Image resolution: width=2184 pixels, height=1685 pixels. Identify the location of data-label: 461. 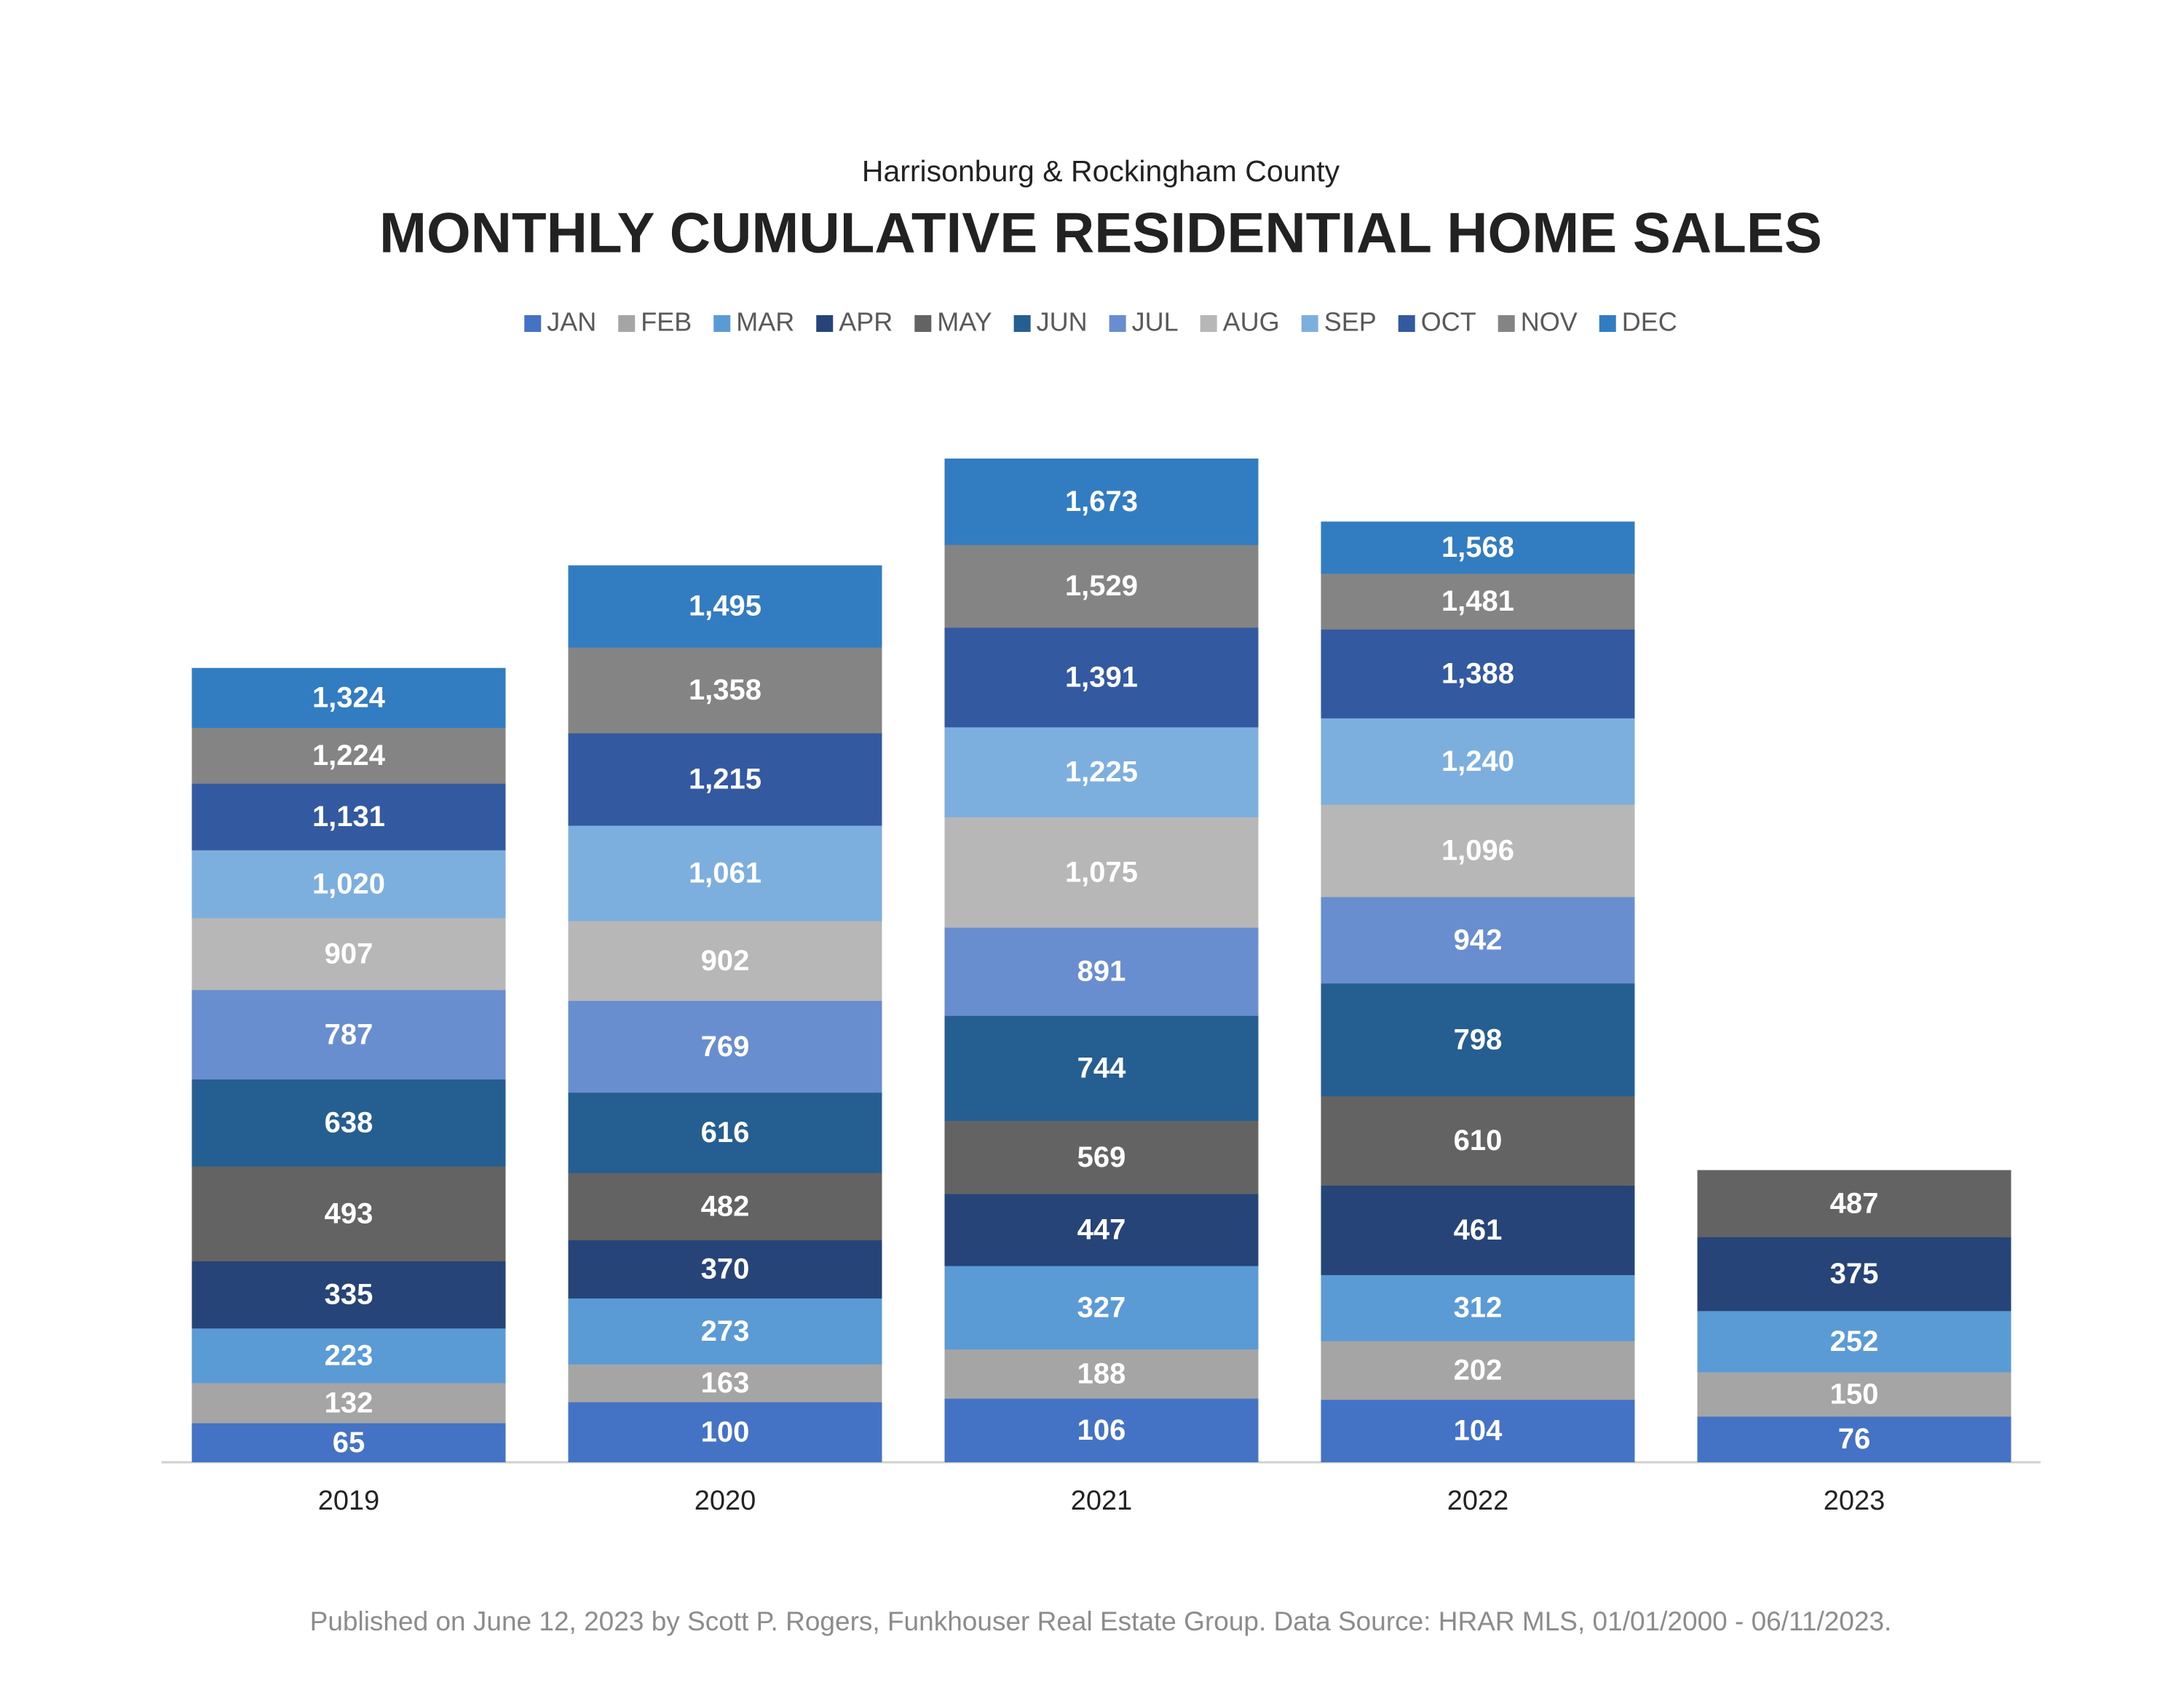
(1478, 1230).